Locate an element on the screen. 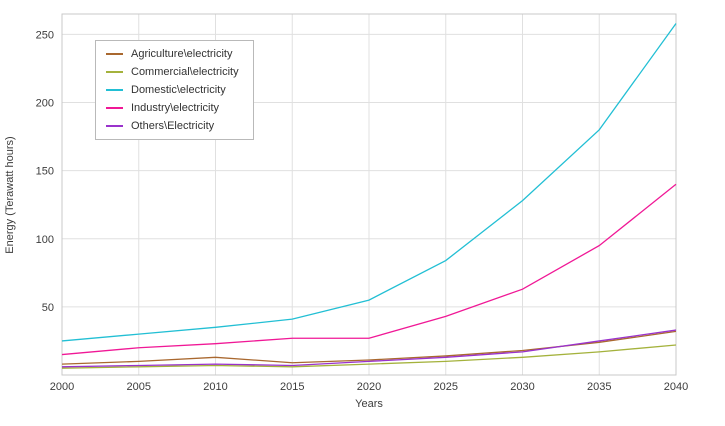 The height and width of the screenshot is (426, 725). legend-label: Commercial\electricity is located at coordinates (185, 72).